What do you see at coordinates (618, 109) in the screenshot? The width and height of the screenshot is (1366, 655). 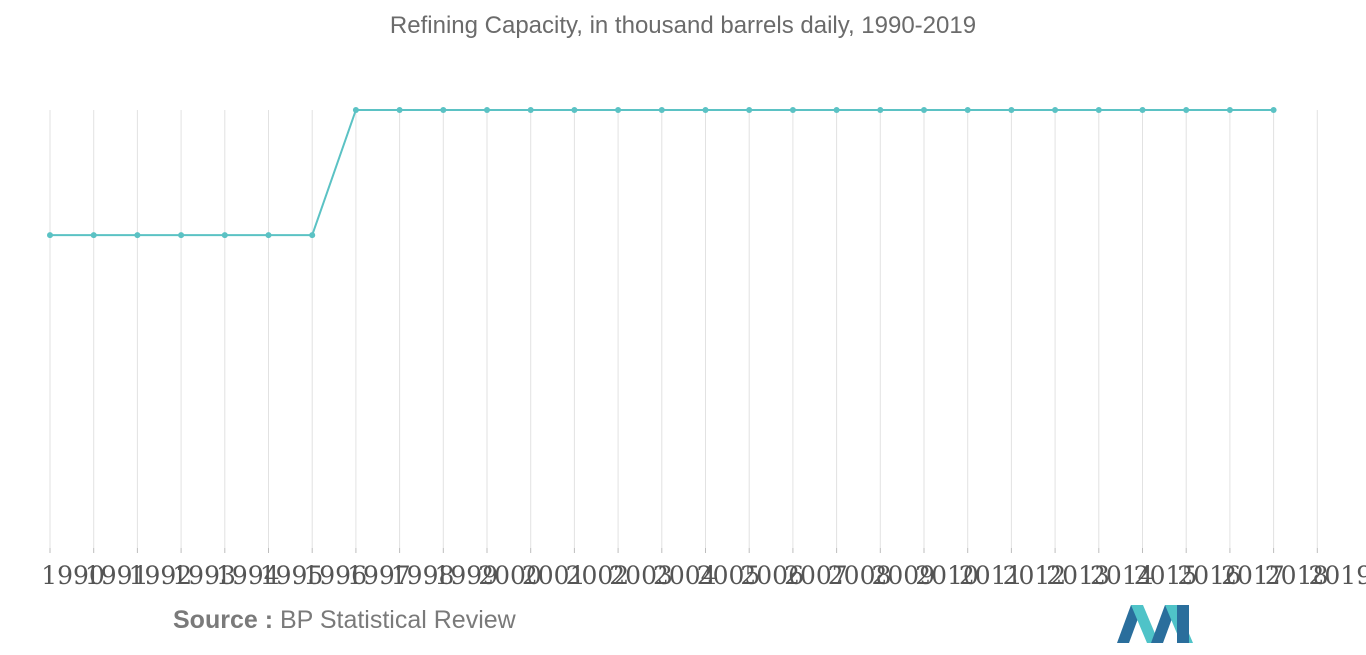 I see `data-point-2003` at bounding box center [618, 109].